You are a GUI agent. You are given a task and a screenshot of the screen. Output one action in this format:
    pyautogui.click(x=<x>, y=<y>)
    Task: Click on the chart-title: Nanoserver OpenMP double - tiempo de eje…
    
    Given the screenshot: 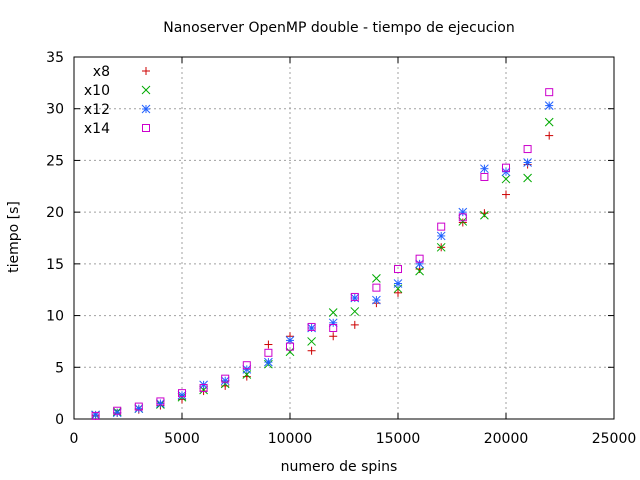 What is the action you would take?
    pyautogui.click(x=338, y=28)
    